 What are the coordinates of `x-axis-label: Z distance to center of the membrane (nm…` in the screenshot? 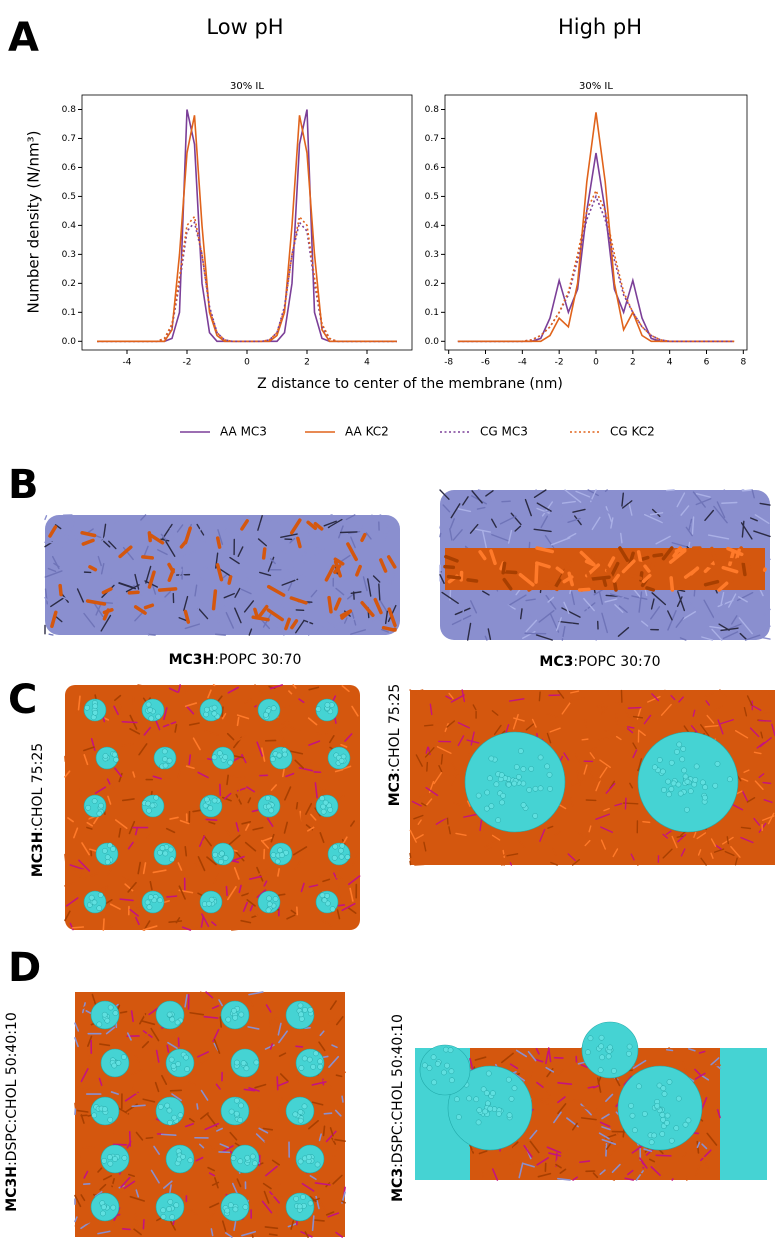 It's located at (410, 384).